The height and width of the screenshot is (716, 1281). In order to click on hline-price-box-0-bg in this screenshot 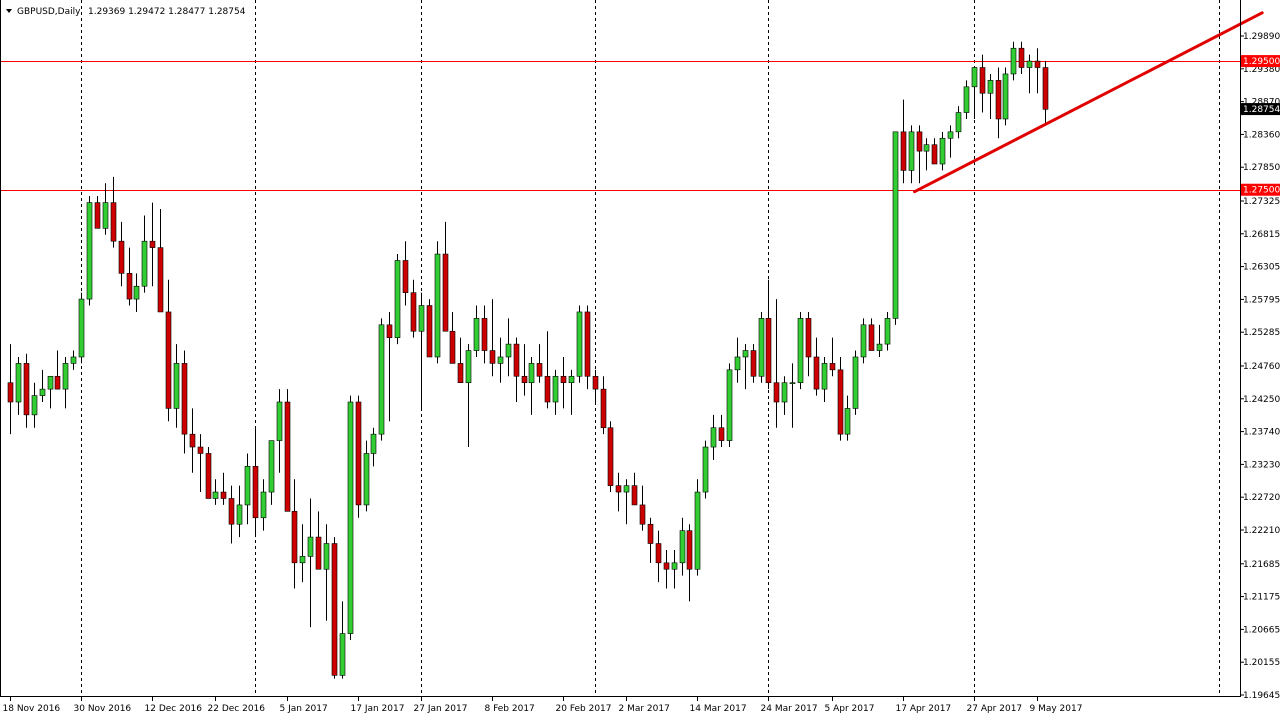, I will do `click(1260, 61)`.